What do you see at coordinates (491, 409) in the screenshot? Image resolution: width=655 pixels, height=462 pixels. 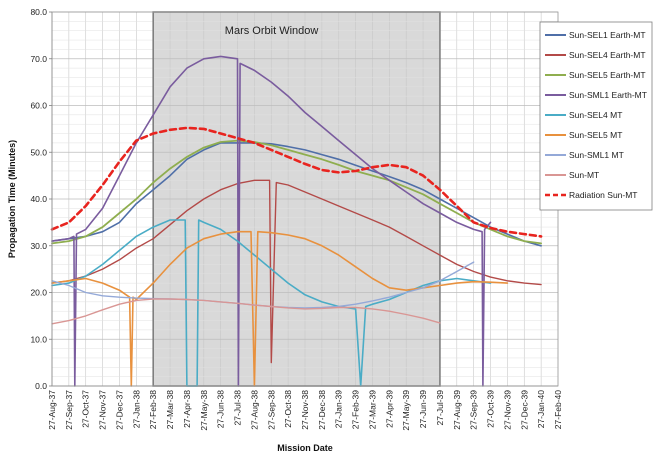 I see `x-tick-label: 27-Oct-39` at bounding box center [491, 409].